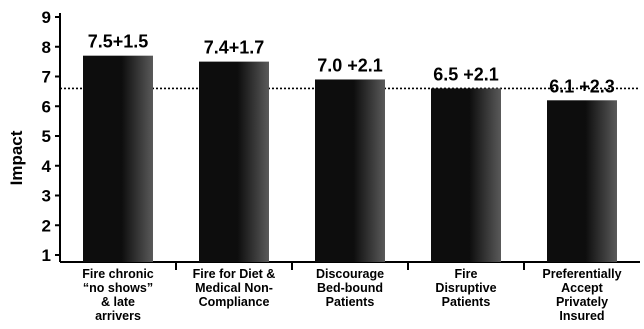 The height and width of the screenshot is (329, 644). I want to click on category-label: Preferentially Accept Privately Insured, so click(581, 295).